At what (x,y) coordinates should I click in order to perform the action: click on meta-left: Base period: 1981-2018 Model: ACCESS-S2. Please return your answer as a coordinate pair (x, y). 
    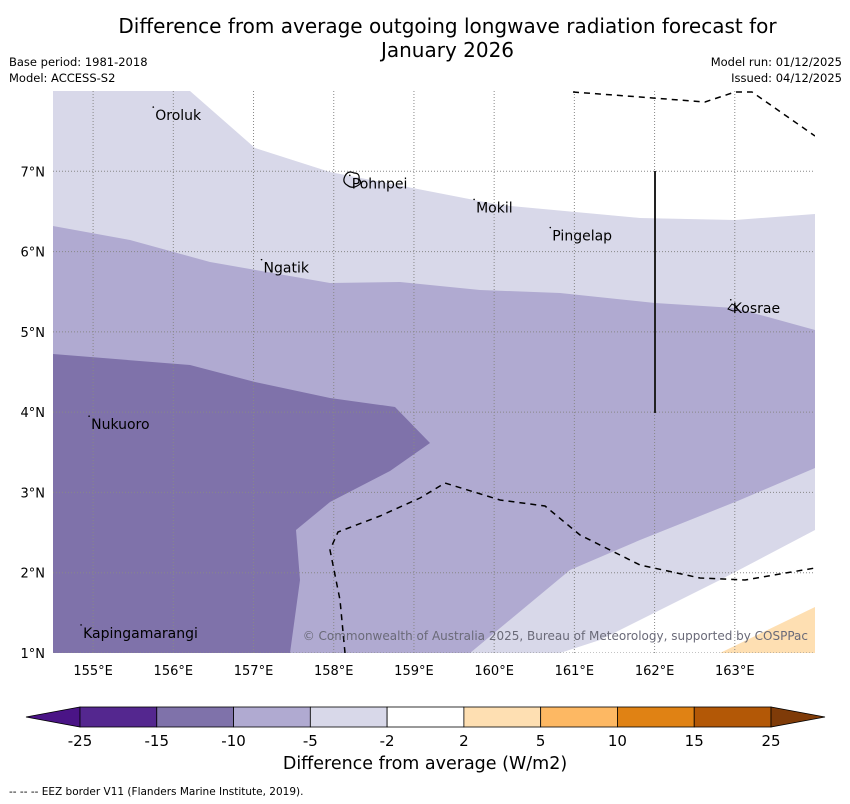
    Looking at the image, I should click on (78, 70).